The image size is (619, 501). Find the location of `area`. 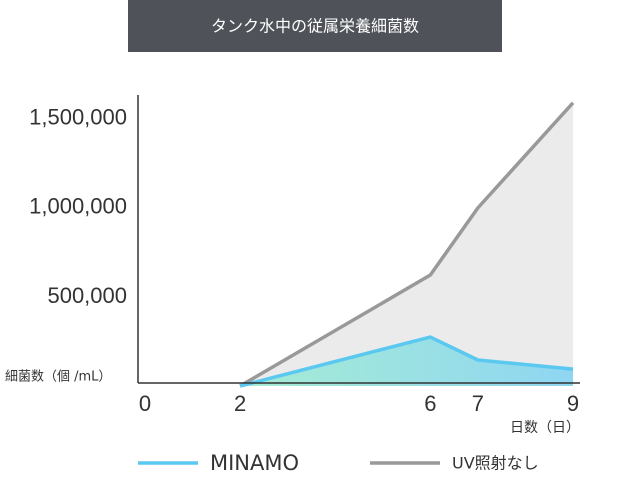

area is located at coordinates (406, 361).